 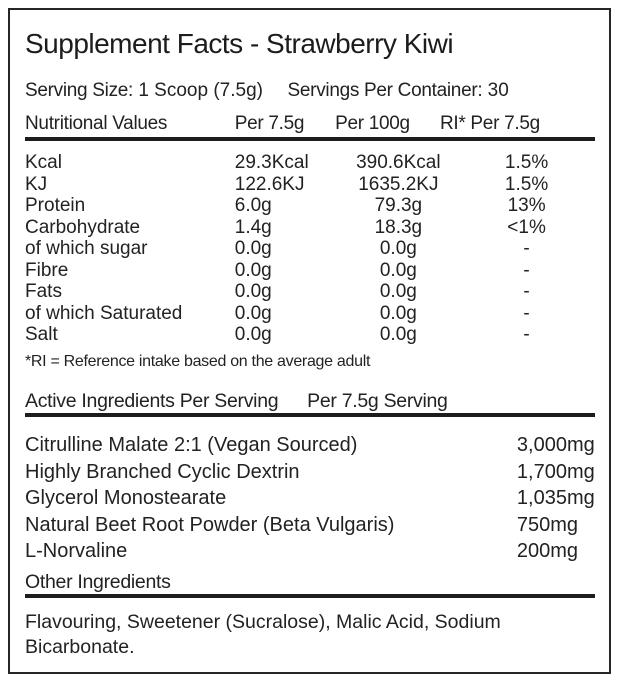 I want to click on nutrition-row: of which sugar 0.0g 0.0g -, so click(x=310, y=249).